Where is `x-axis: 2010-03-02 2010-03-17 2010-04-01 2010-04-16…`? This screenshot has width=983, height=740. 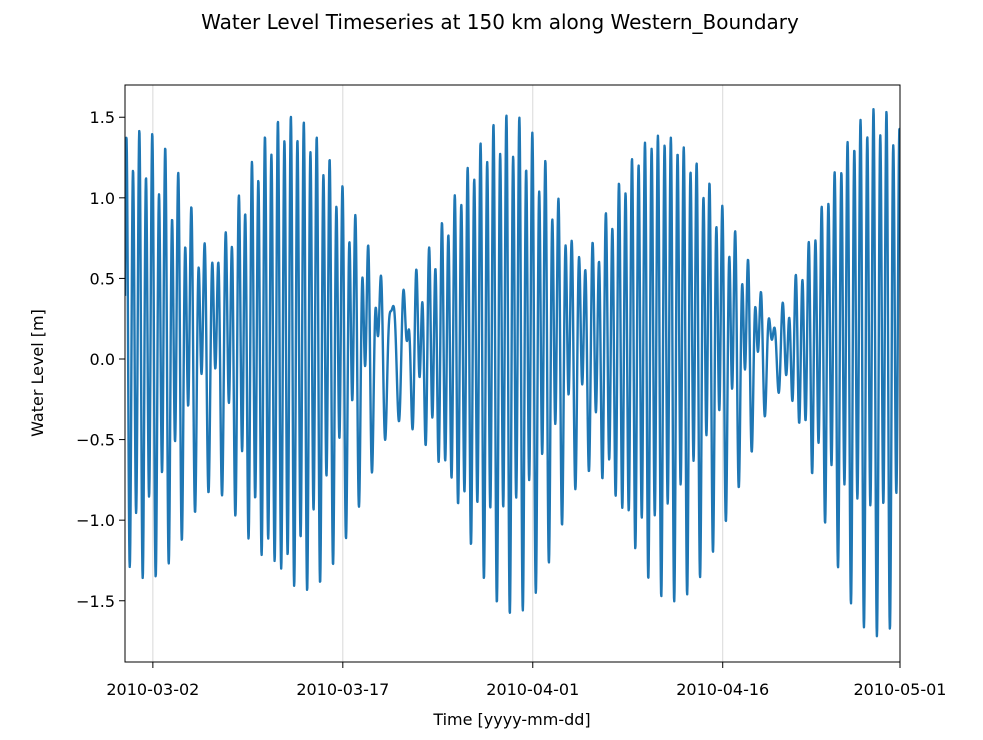 x-axis: 2010-03-02 2010-03-17 2010-04-01 2010-04-16… is located at coordinates (526, 680).